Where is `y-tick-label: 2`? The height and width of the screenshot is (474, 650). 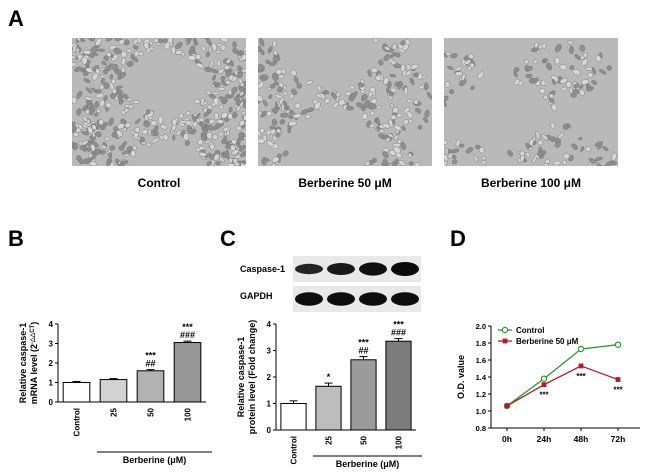
y-tick-label: 2 is located at coordinates (269, 377).